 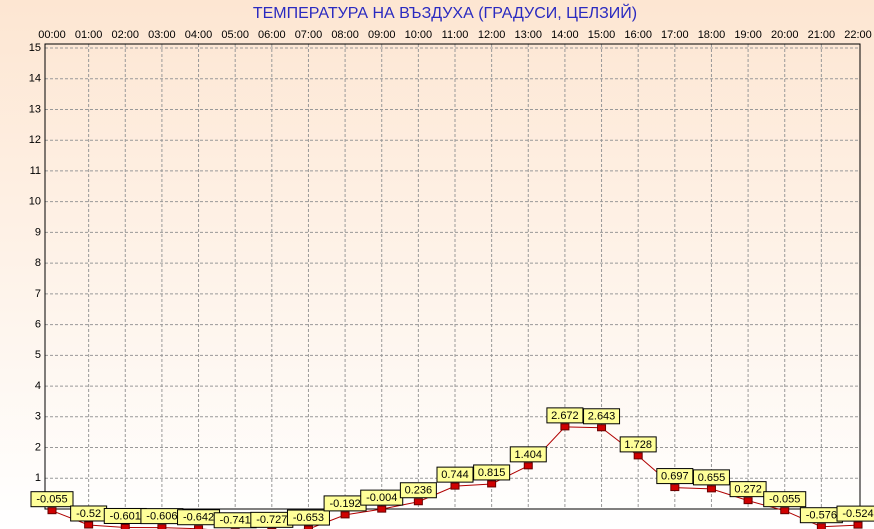 What do you see at coordinates (199, 35) in the screenshot?
I see `x-tick-label: 04:00` at bounding box center [199, 35].